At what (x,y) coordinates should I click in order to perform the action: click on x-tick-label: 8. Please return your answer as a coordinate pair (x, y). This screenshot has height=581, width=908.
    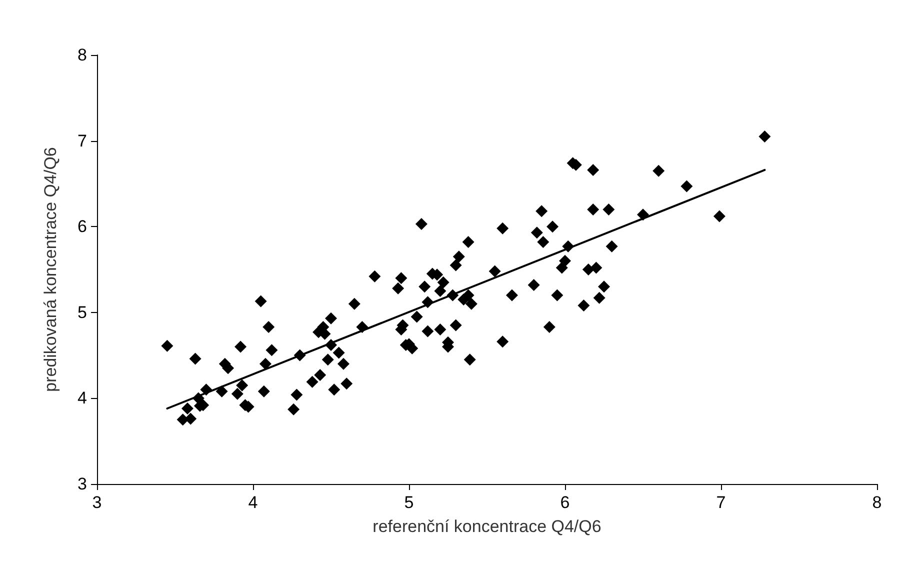
    Looking at the image, I should click on (877, 502).